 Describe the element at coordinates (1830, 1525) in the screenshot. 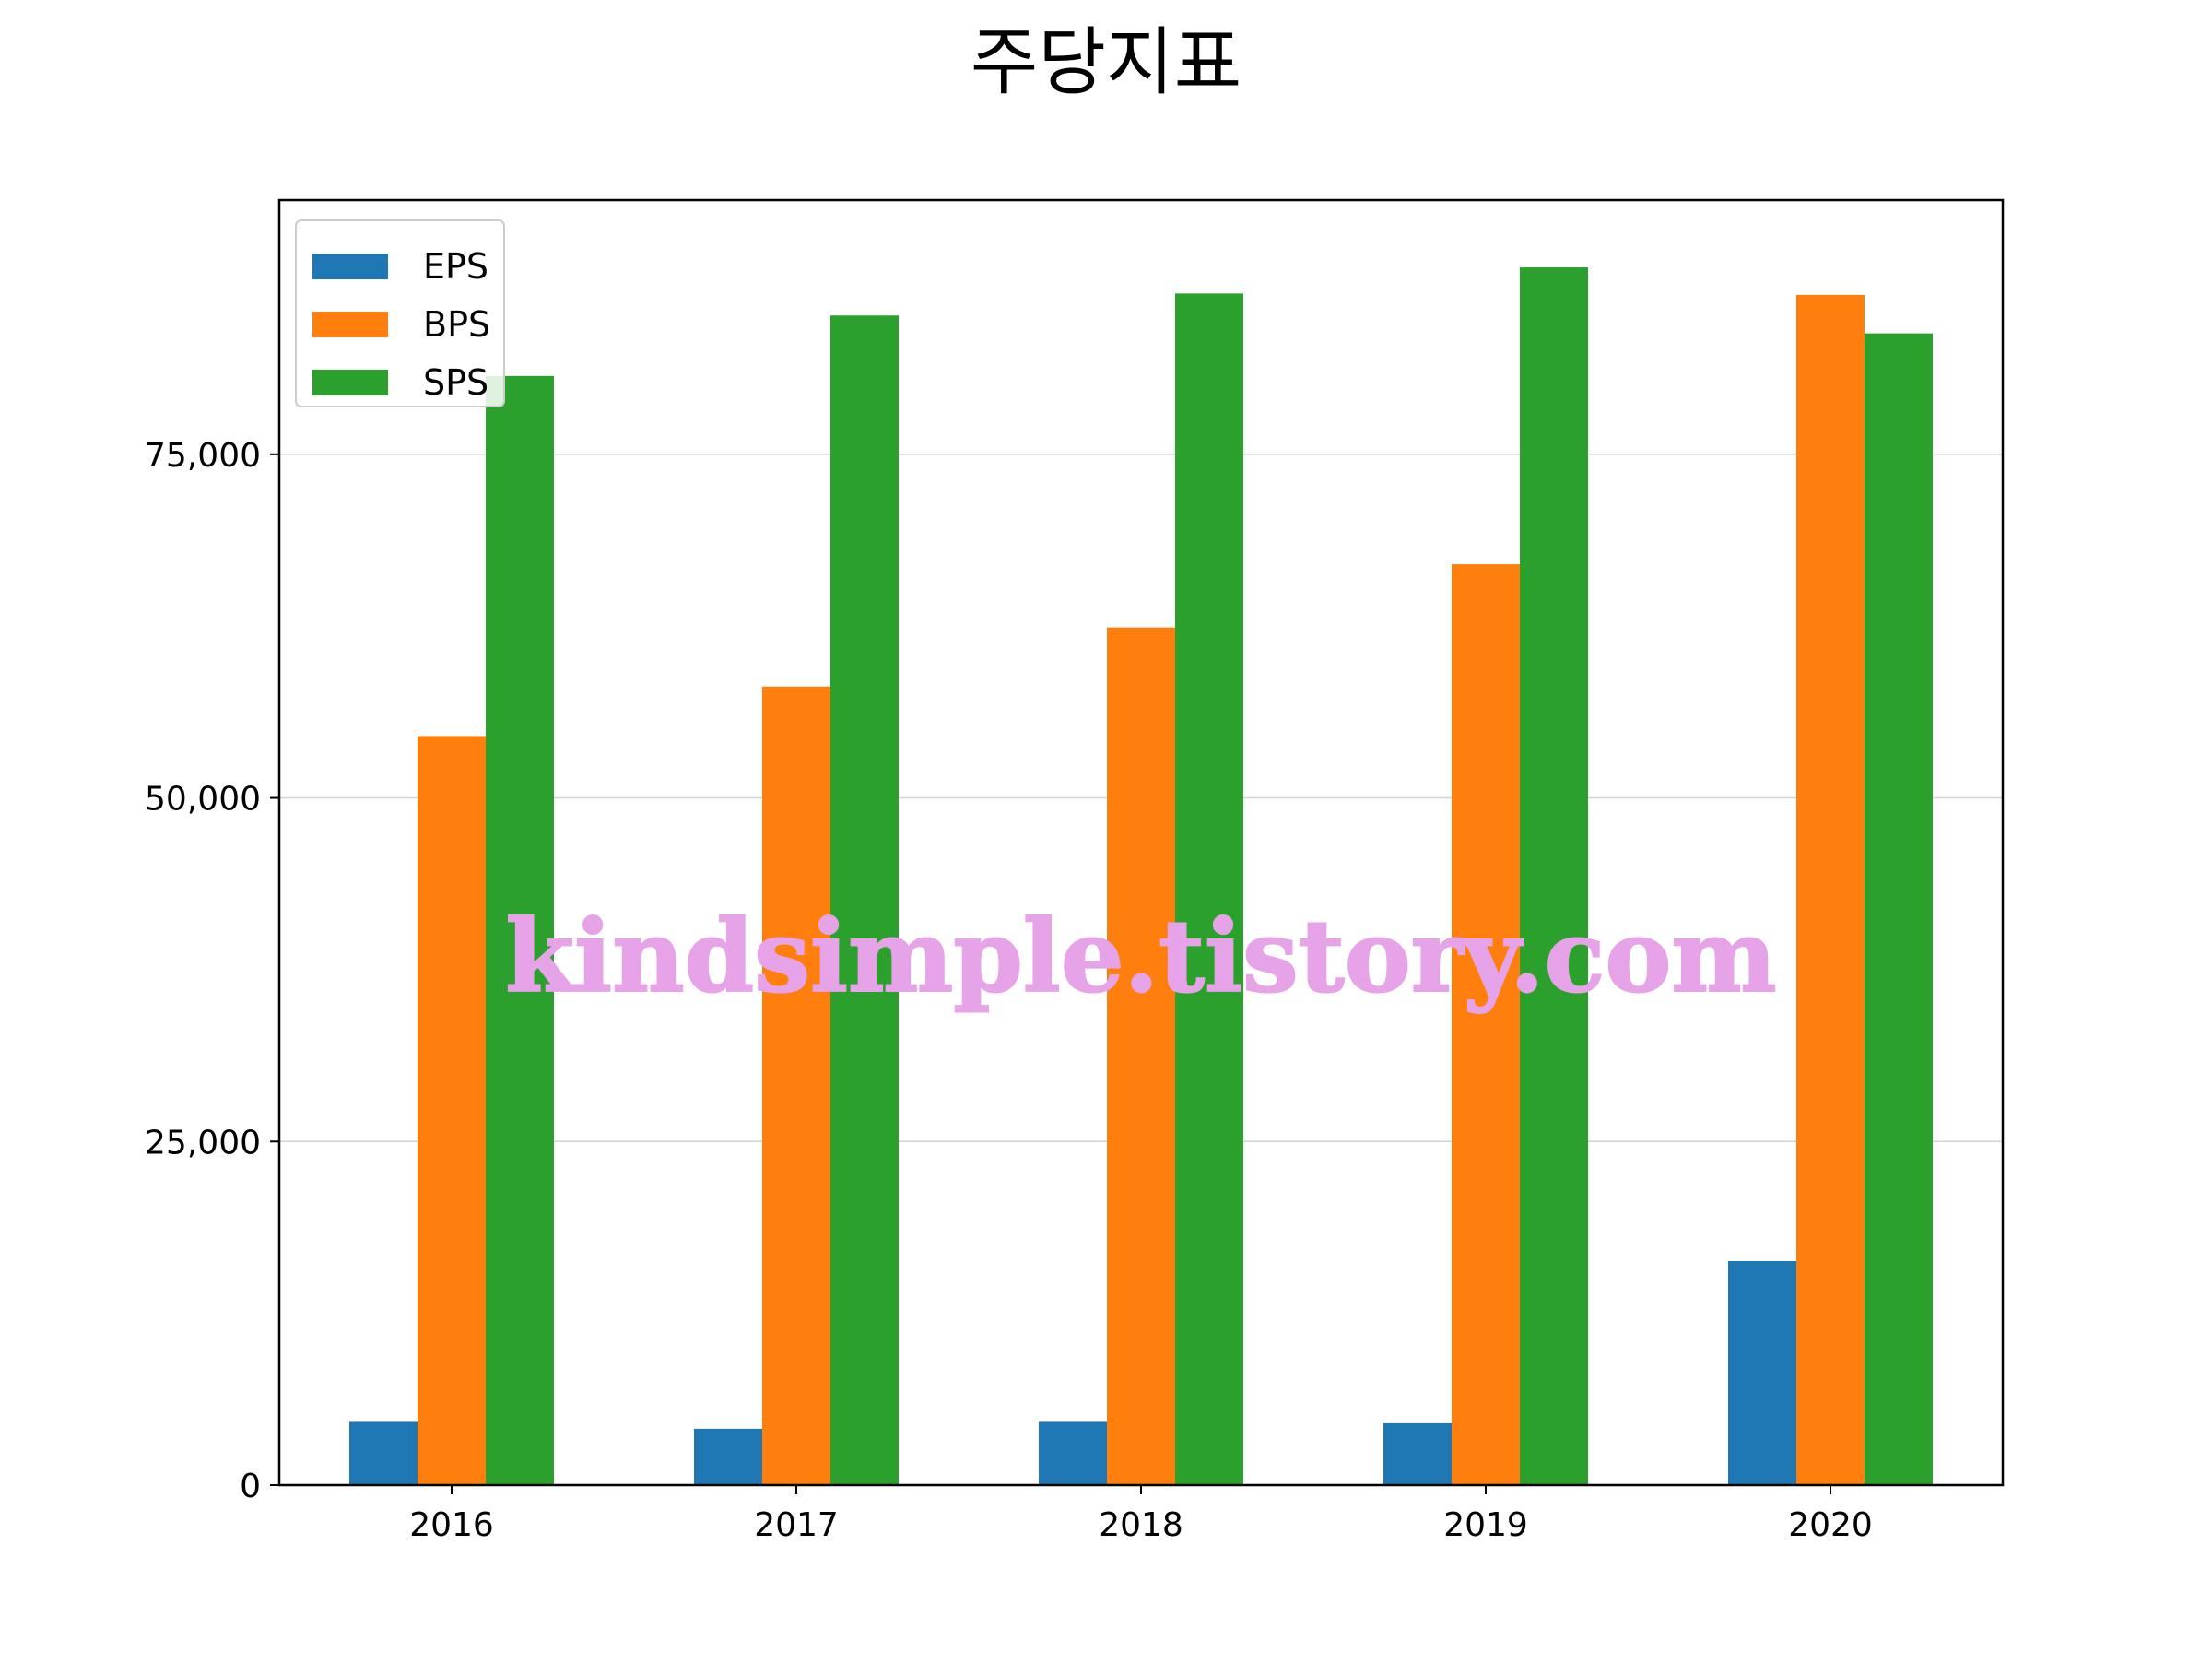

I see `x-tick-label: 2020` at that location.